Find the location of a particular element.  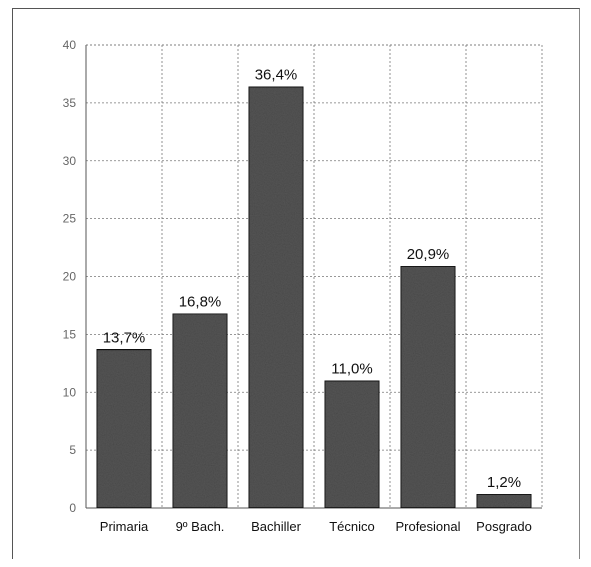

y-tick-label: 15 is located at coordinates (70, 334).